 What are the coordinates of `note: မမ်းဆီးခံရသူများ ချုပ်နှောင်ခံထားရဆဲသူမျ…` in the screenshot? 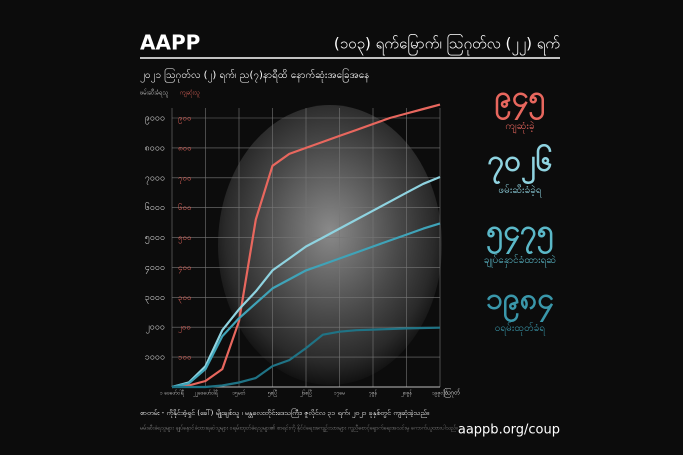 It's located at (299, 428).